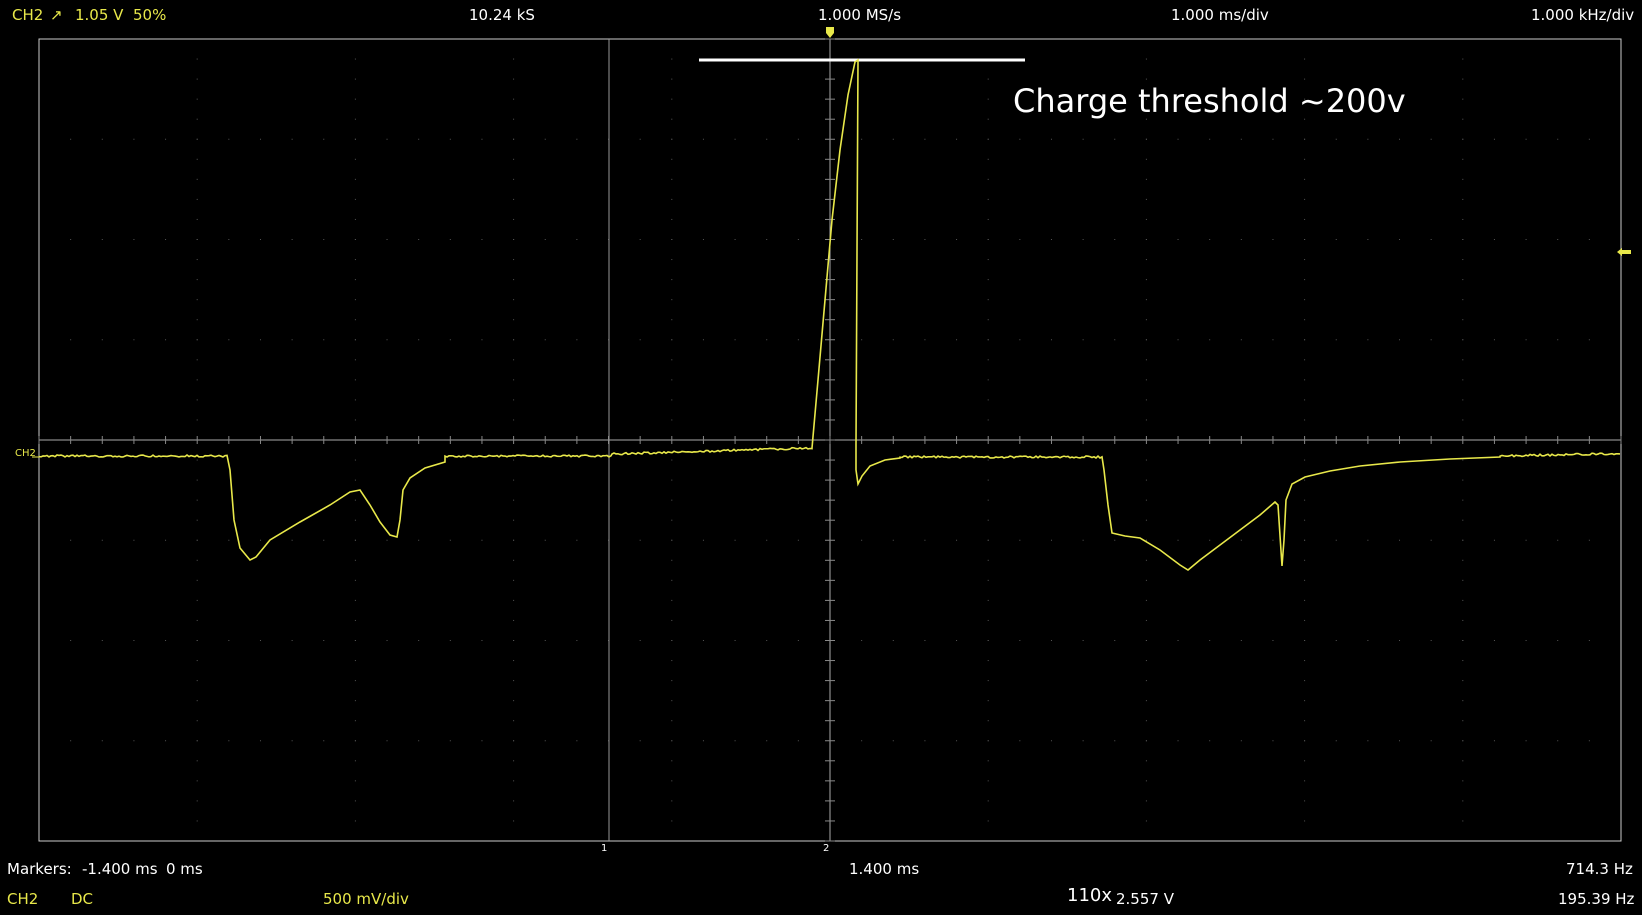 The width and height of the screenshot is (1642, 915). What do you see at coordinates (830, 32) in the screenshot?
I see `trigger-arrow-icon` at bounding box center [830, 32].